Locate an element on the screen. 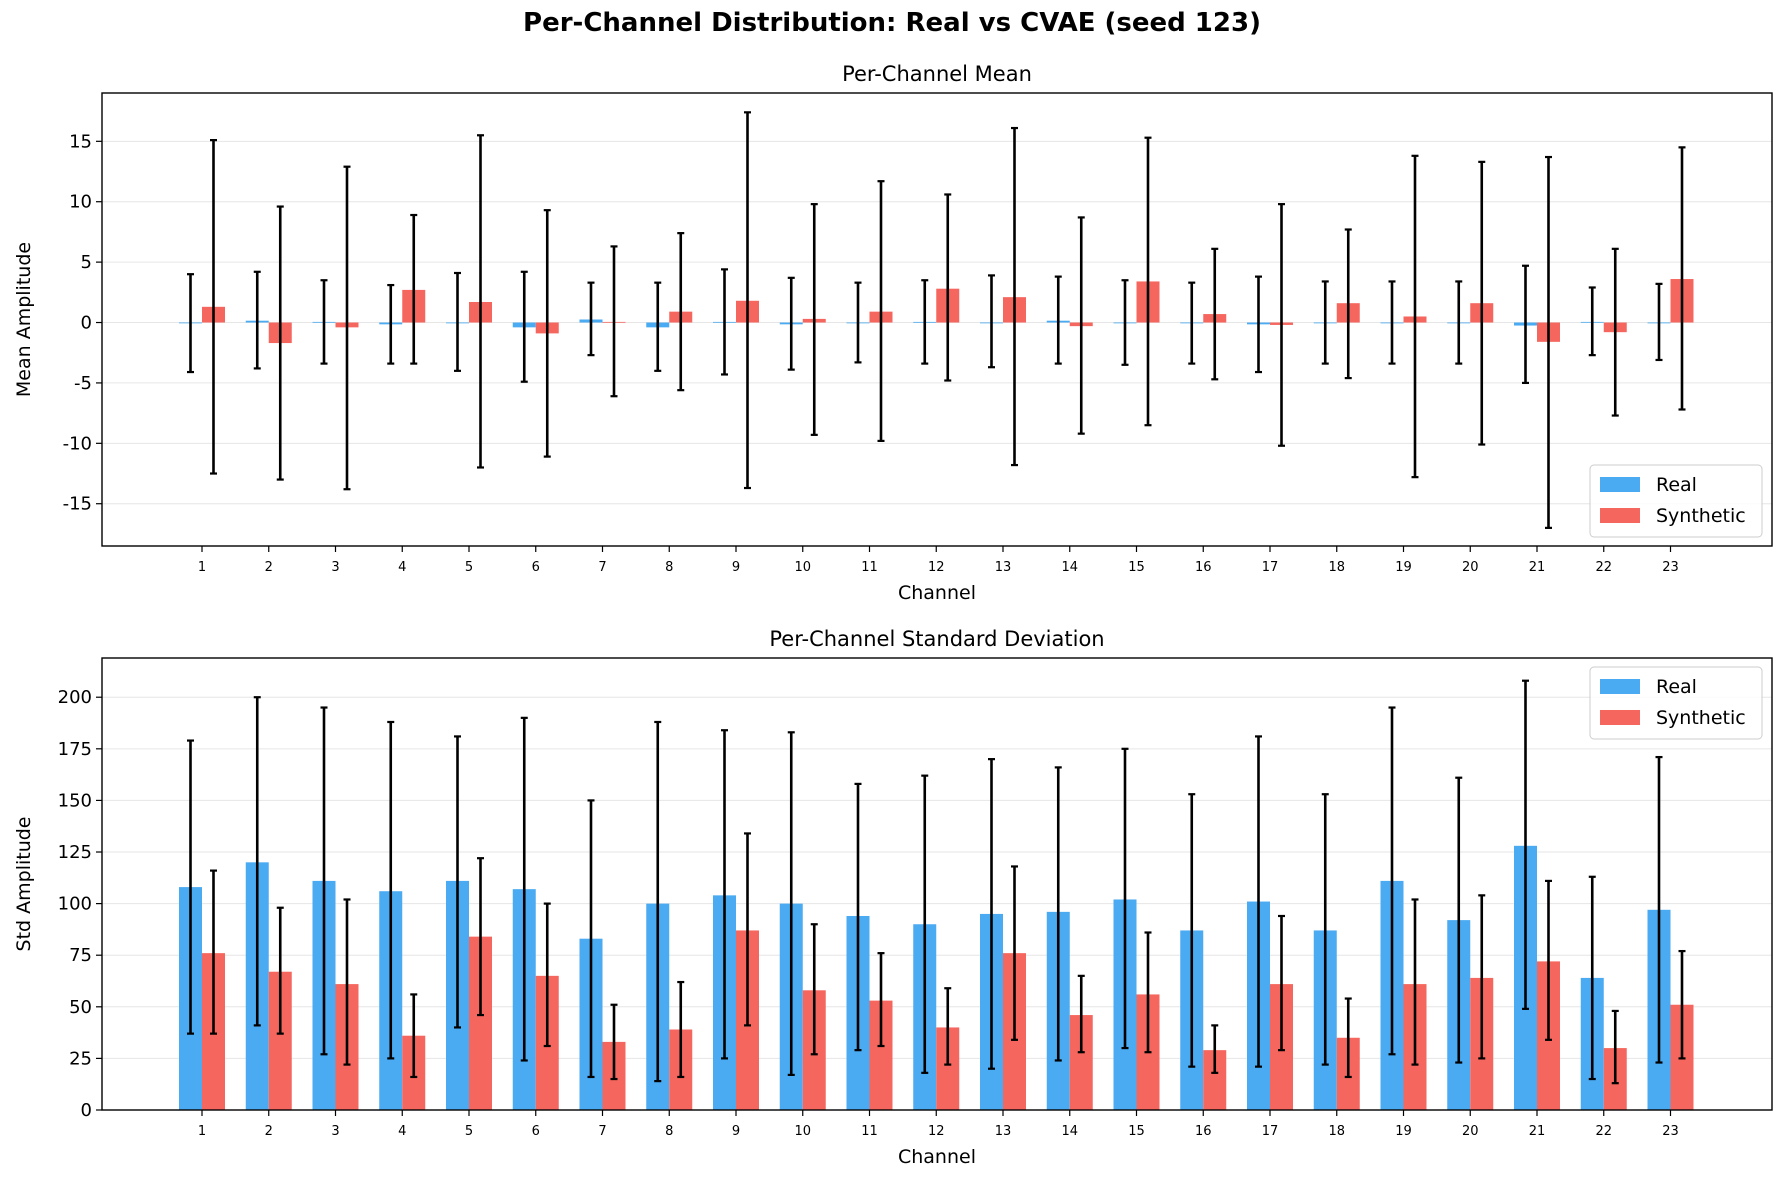 Image resolution: width=1784 pixels, height=1182 pixels. x-tick-label: 22 is located at coordinates (1603, 1131).